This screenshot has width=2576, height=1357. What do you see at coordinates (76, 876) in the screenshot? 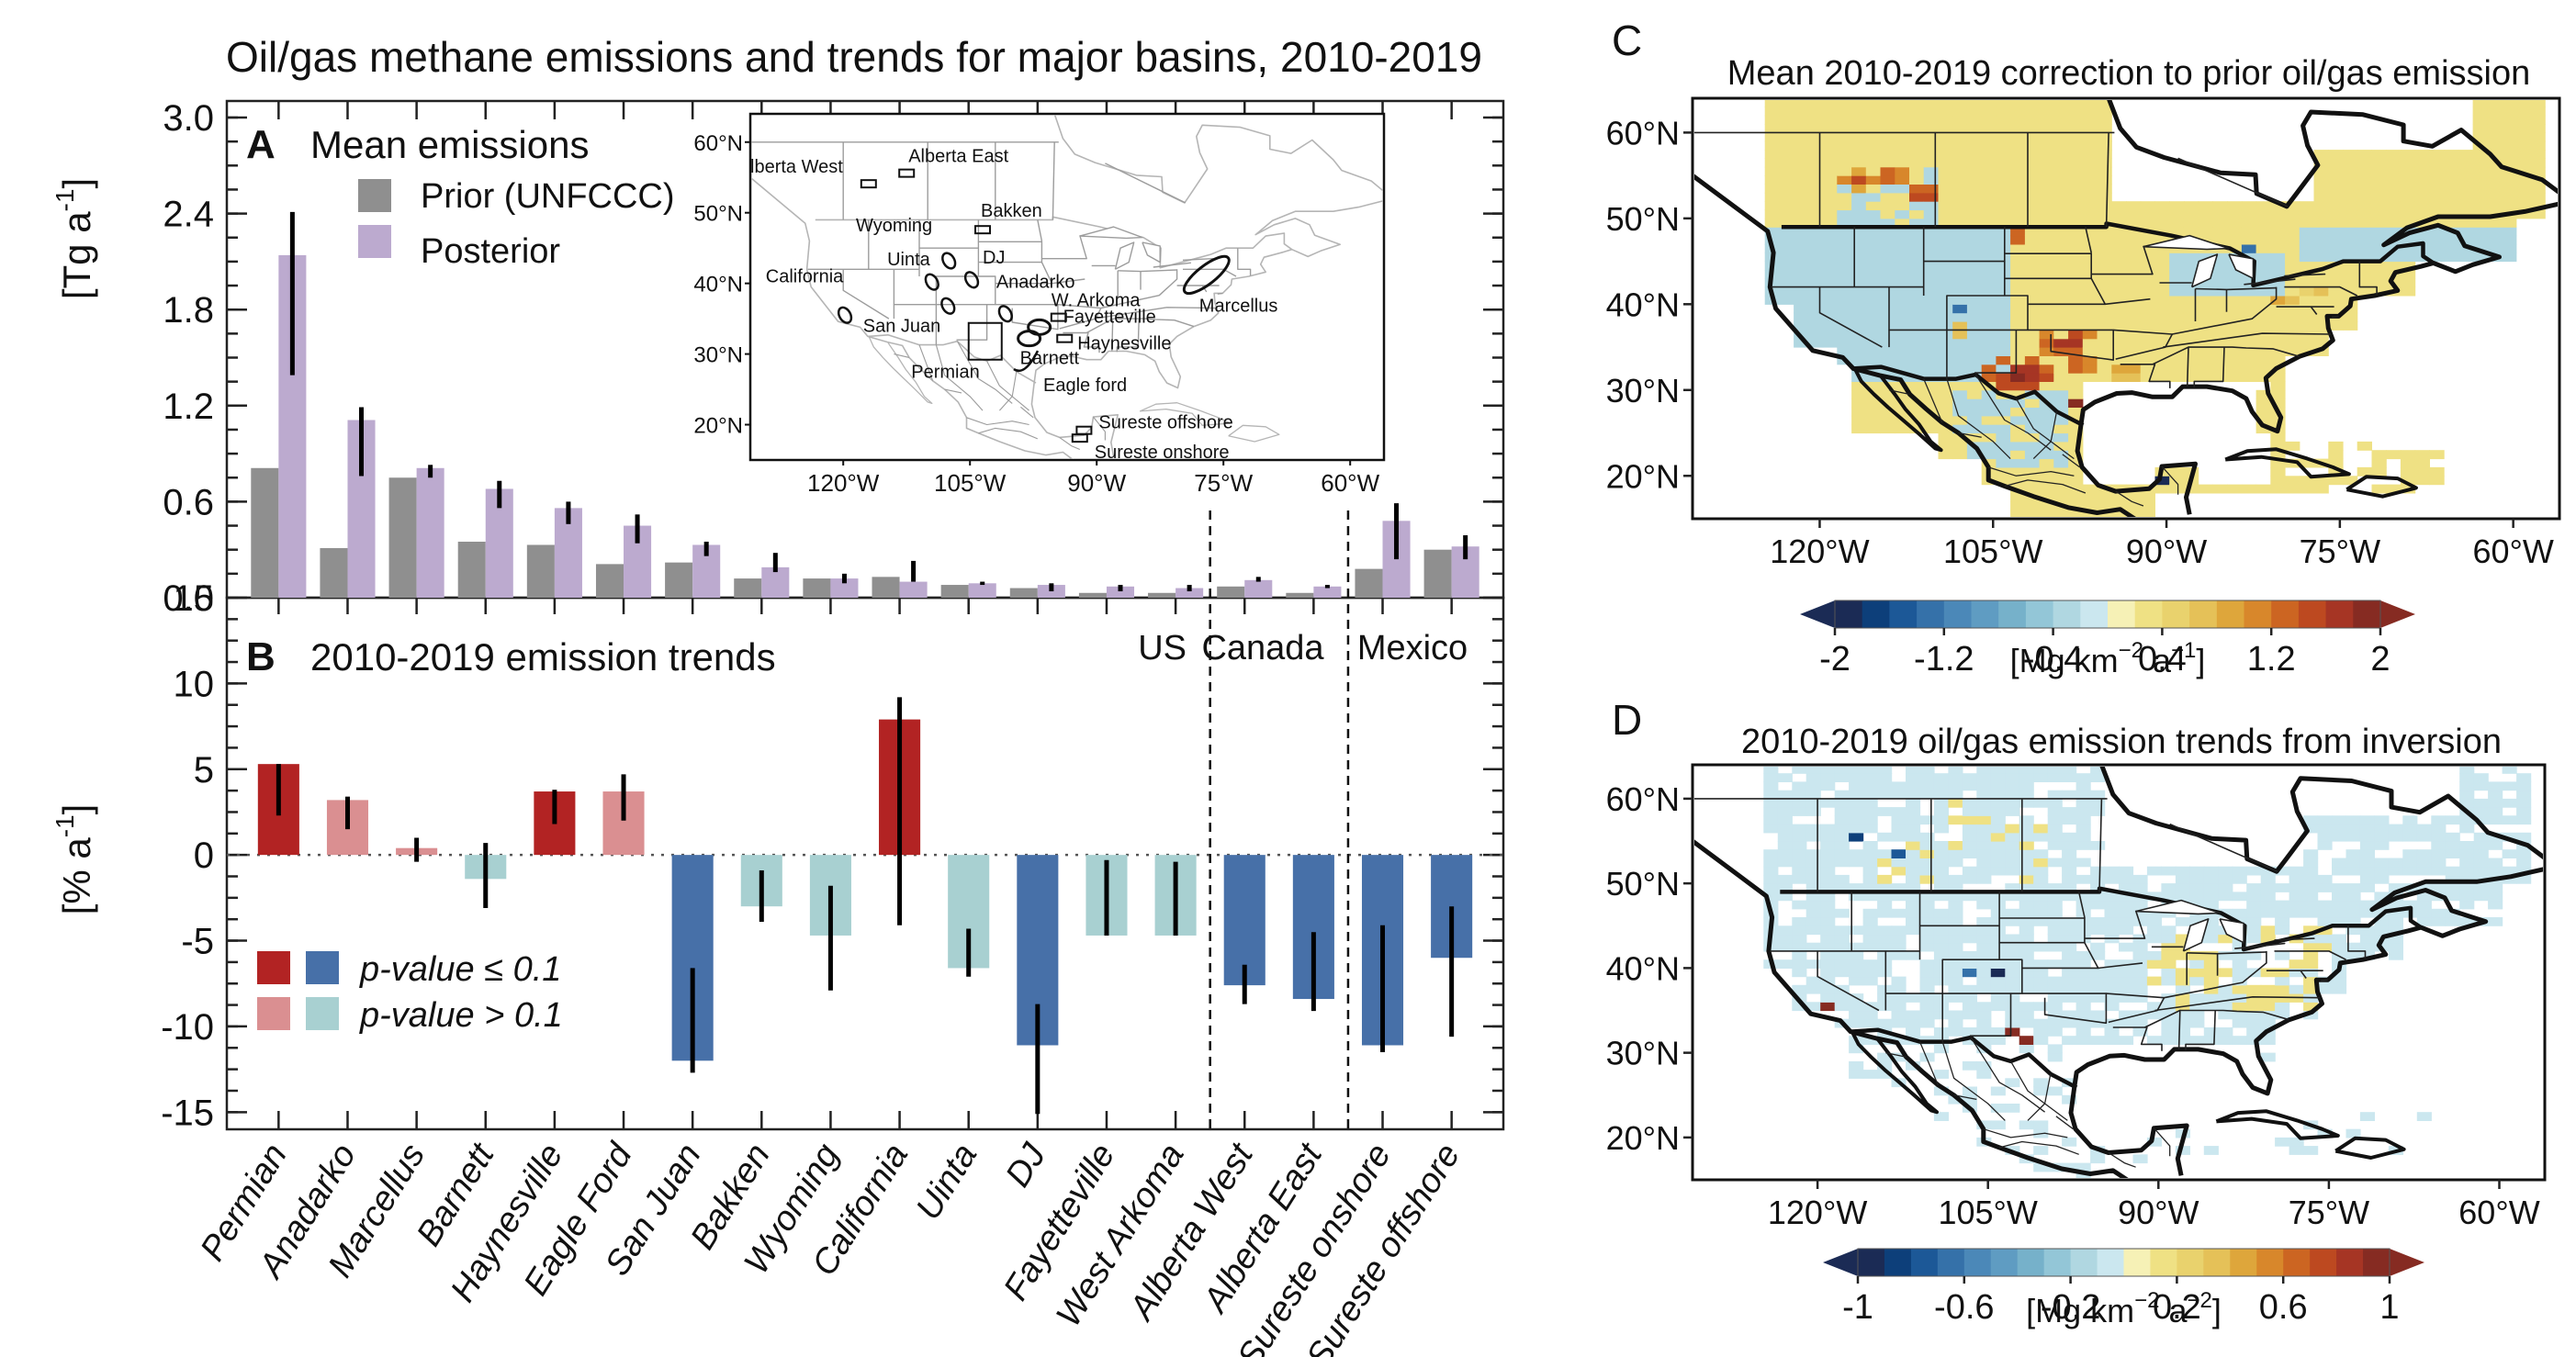
I see `ylabel-b-main: [% a` at bounding box center [76, 876].